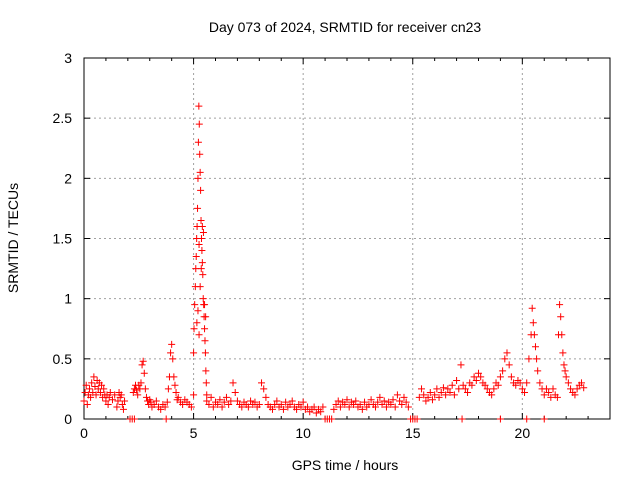  I want to click on y-axis-label: SRMTID / TECUs, so click(13, 238).